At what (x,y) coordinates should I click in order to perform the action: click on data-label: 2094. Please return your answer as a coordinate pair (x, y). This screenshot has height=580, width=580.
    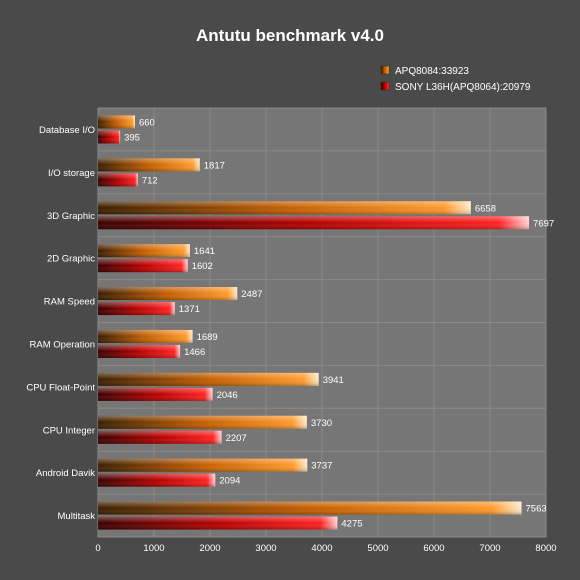
    Looking at the image, I should click on (229, 481).